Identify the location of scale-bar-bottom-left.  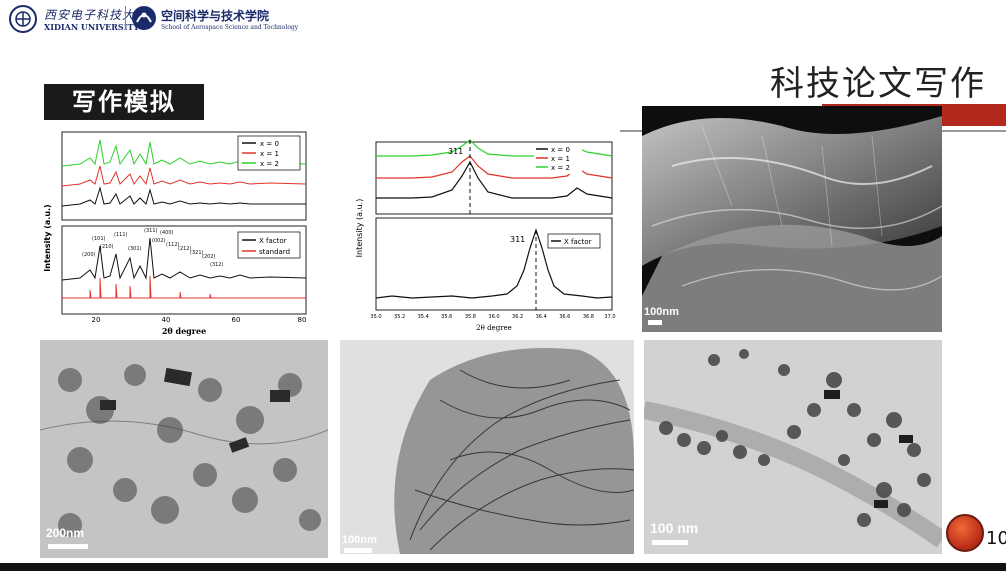
(68, 546).